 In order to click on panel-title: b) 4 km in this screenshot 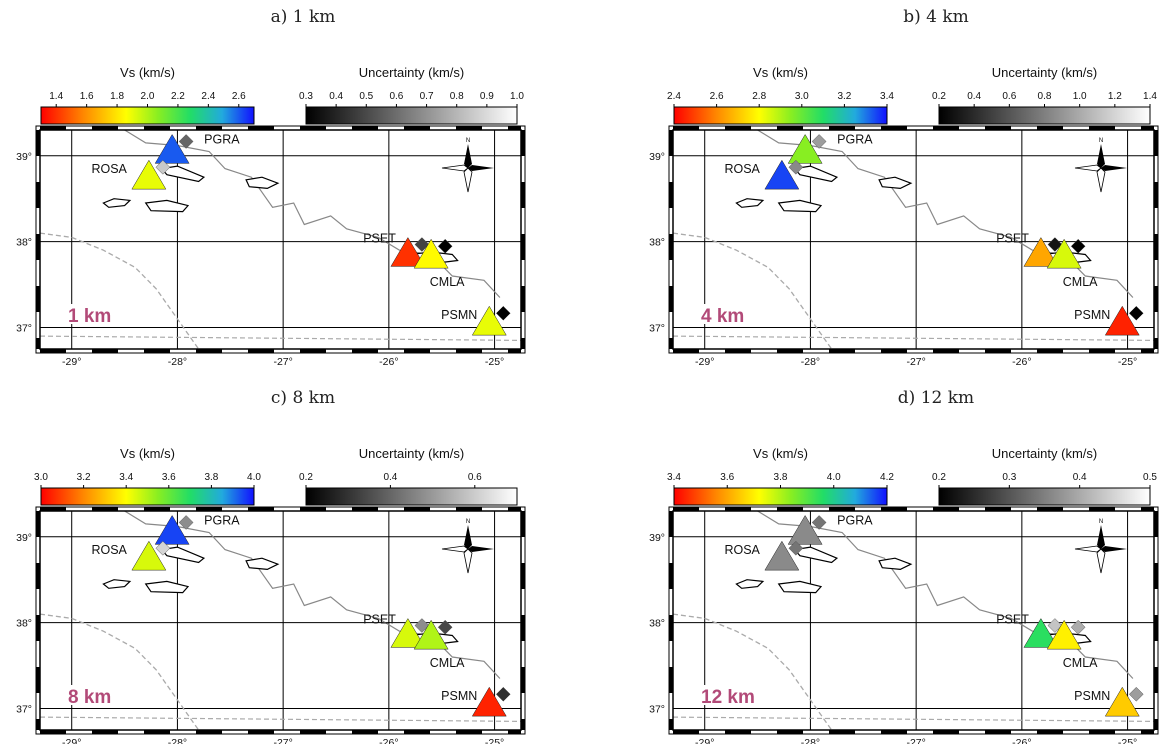, I will do `click(936, 17)`.